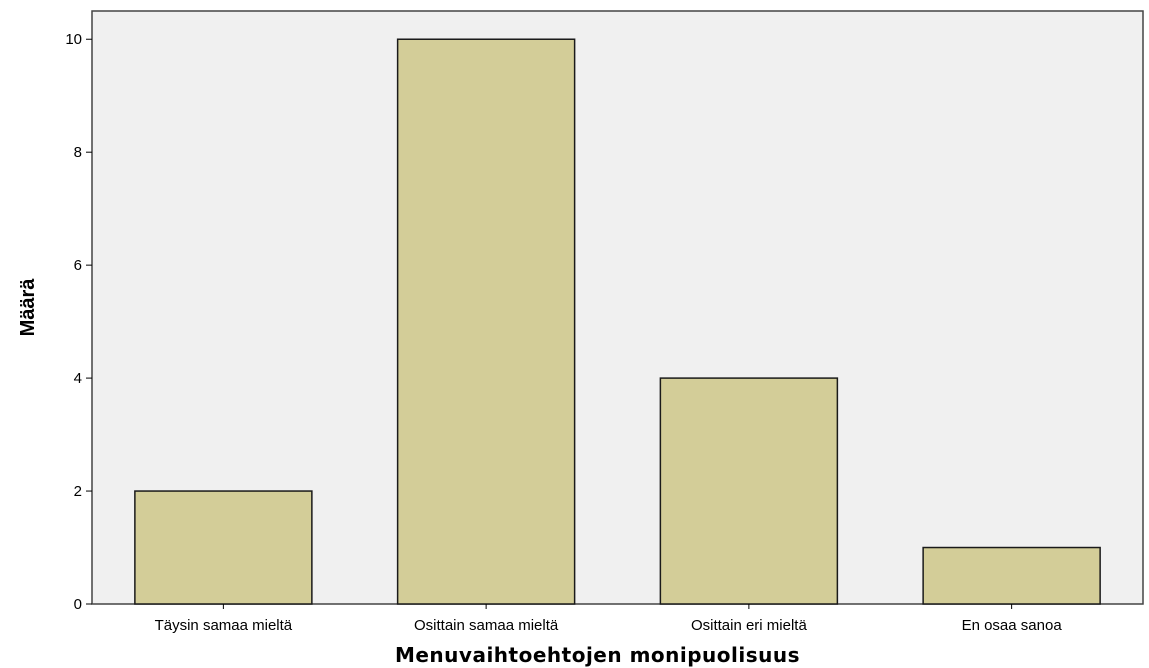 The width and height of the screenshot is (1149, 668). I want to click on y-tick-label: 8, so click(78, 152).